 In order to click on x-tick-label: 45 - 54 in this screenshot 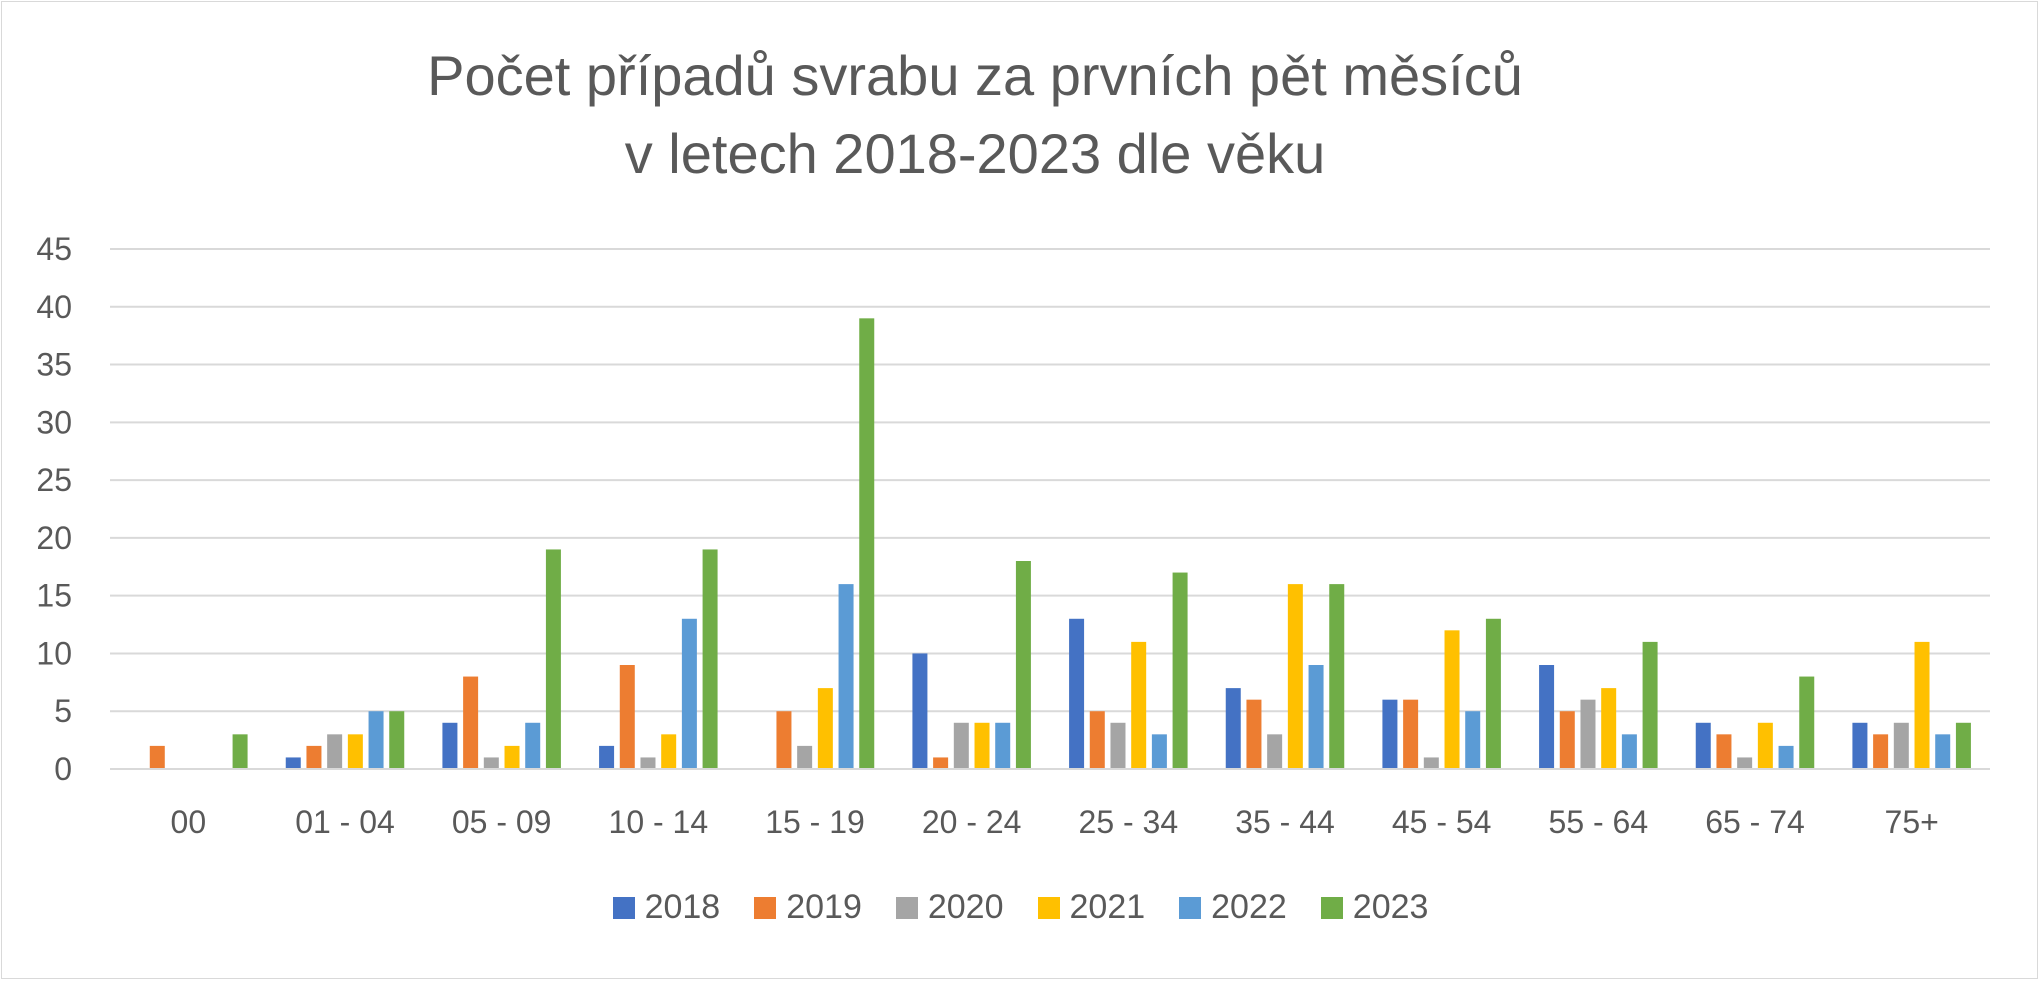, I will do `click(1442, 822)`.